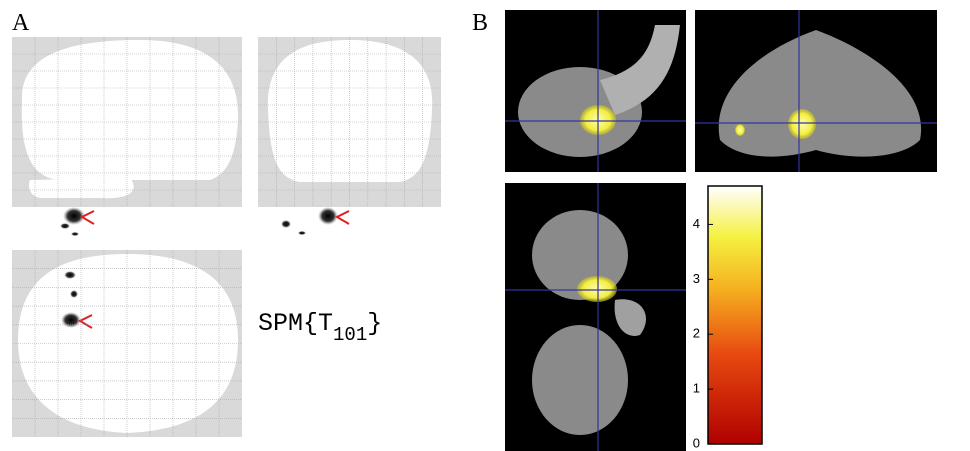 This screenshot has width=970, height=451. What do you see at coordinates (130, 110) in the screenshot?
I see `sagittal-outline` at bounding box center [130, 110].